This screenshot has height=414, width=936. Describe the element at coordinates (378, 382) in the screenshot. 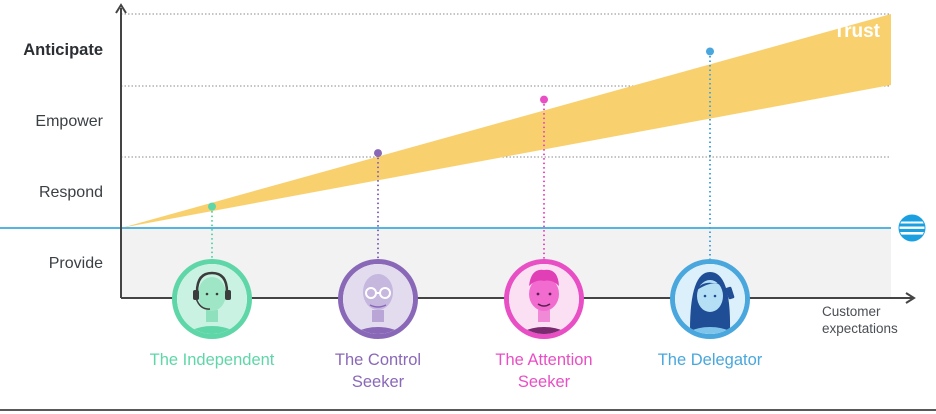

I see `persona-name-control-seeker-line-2: Seeker` at that location.